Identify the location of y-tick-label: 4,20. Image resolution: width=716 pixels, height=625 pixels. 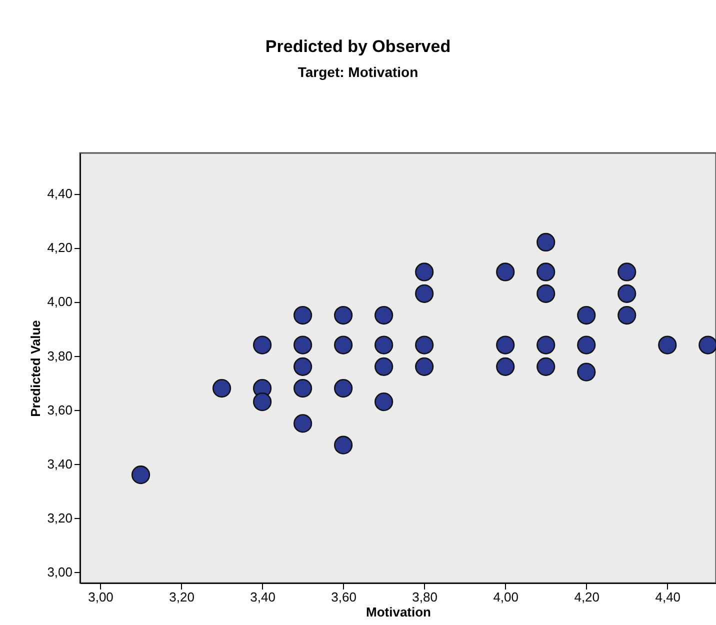
(59, 248).